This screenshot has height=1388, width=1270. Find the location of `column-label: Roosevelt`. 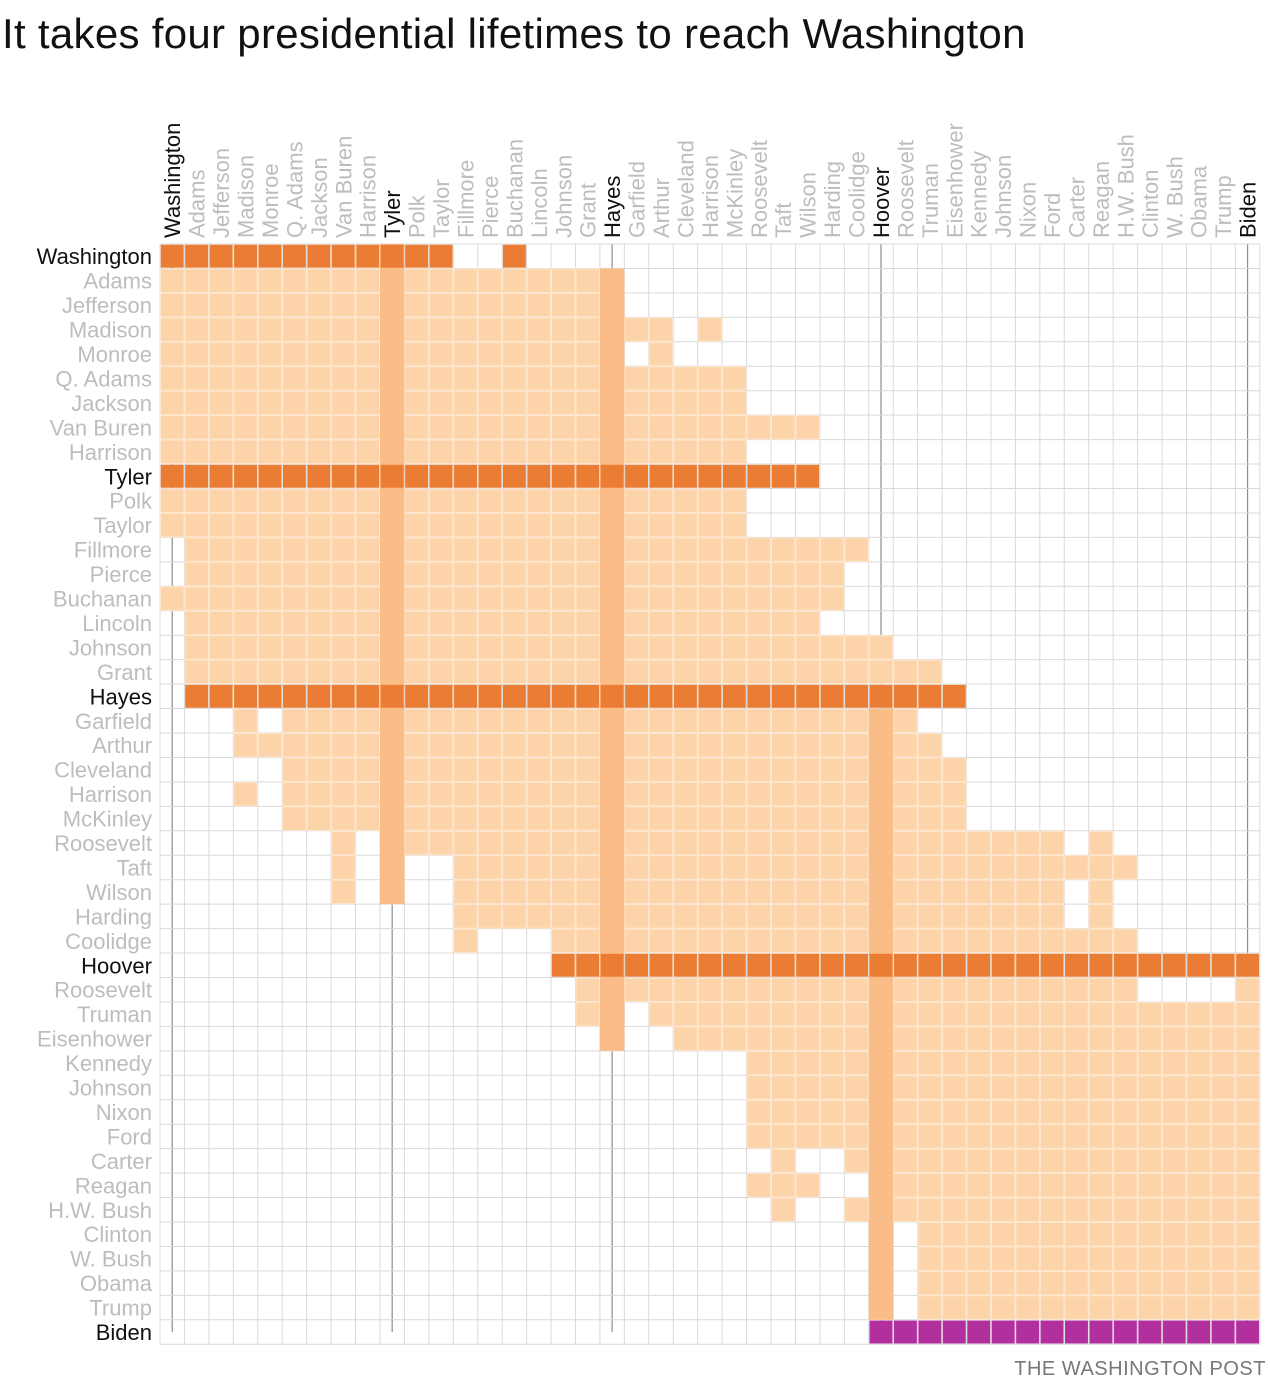

column-label: Roosevelt is located at coordinates (759, 189).